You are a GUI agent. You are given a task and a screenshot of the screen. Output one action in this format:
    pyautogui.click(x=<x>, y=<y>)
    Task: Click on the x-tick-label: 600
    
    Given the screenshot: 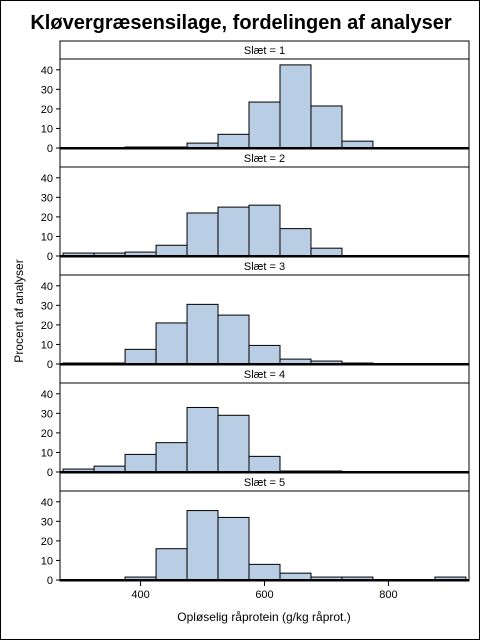 What is the action you would take?
    pyautogui.click(x=264, y=595)
    